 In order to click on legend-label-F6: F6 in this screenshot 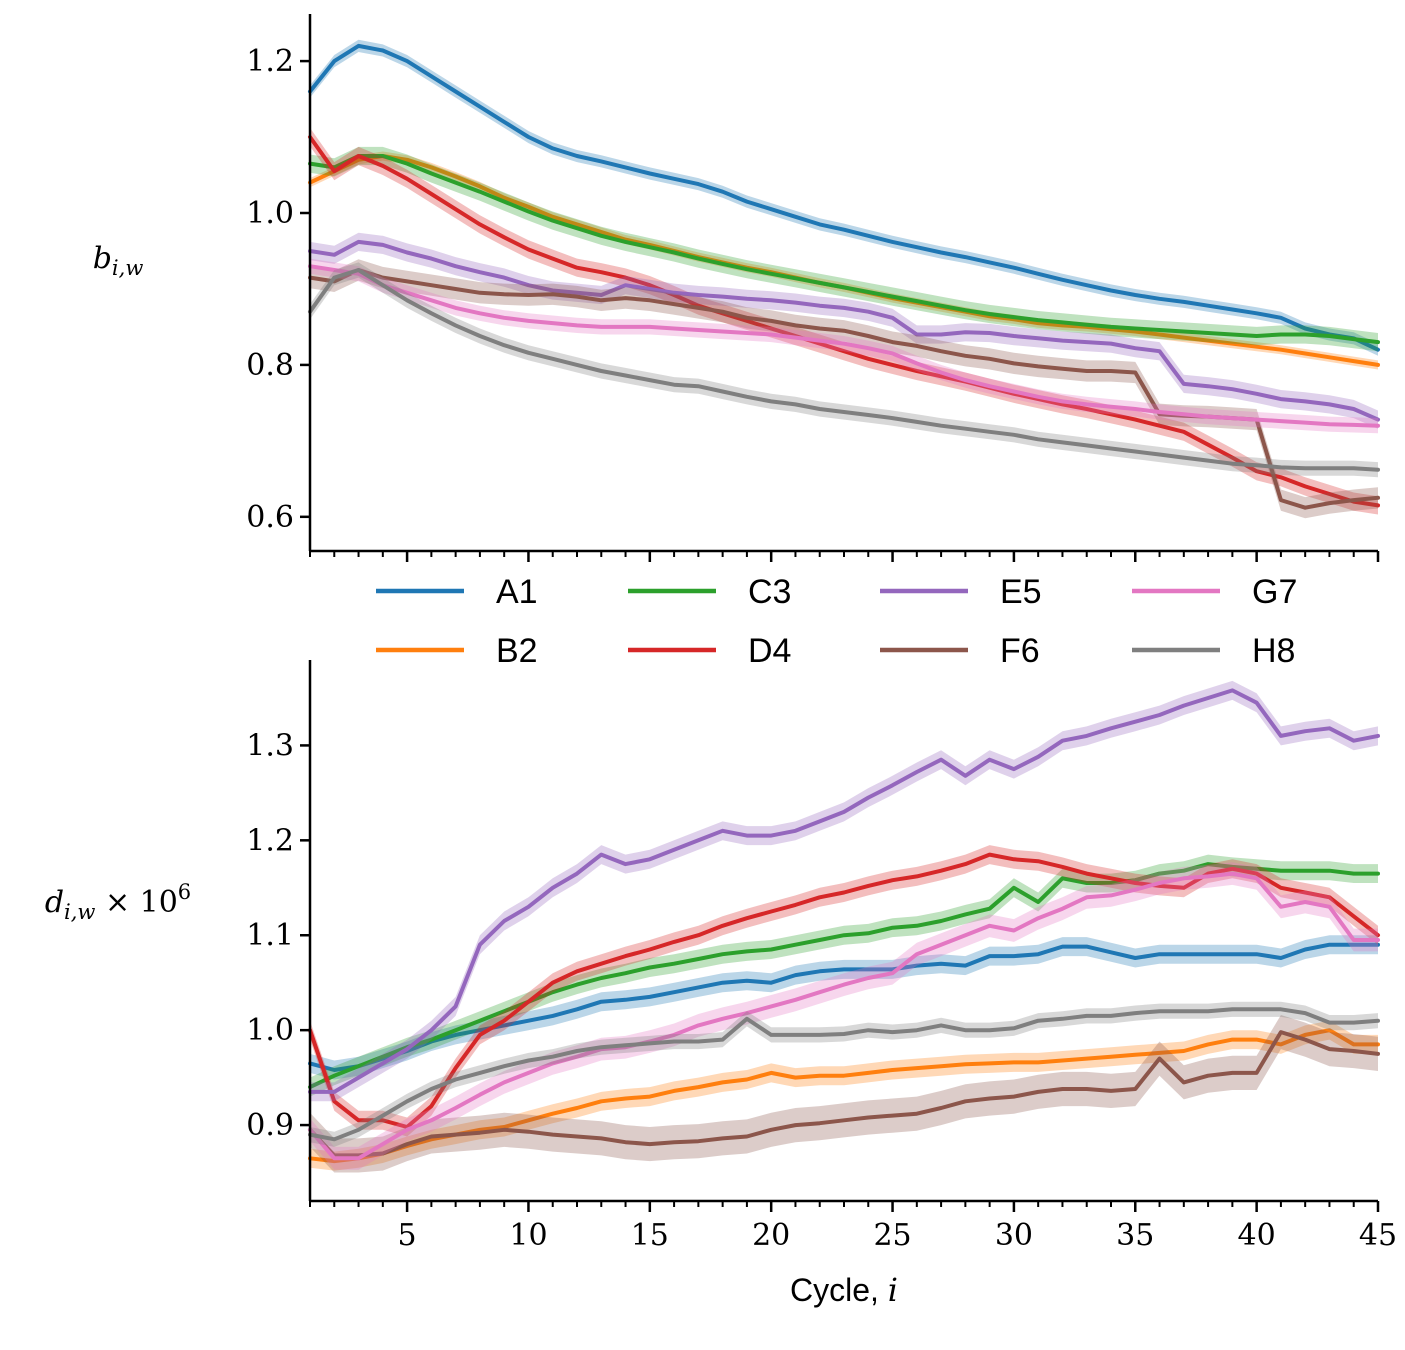, I will do `click(1020, 651)`.